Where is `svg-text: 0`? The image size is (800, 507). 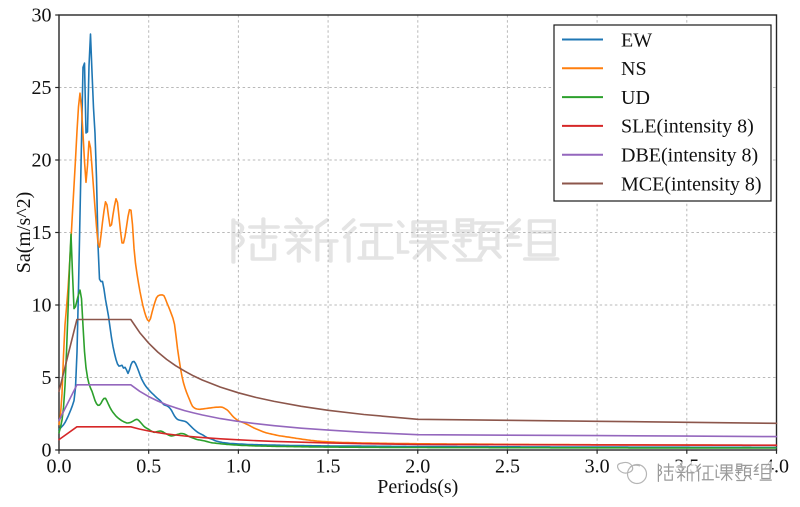 svg-text: 0 is located at coordinates (47, 451).